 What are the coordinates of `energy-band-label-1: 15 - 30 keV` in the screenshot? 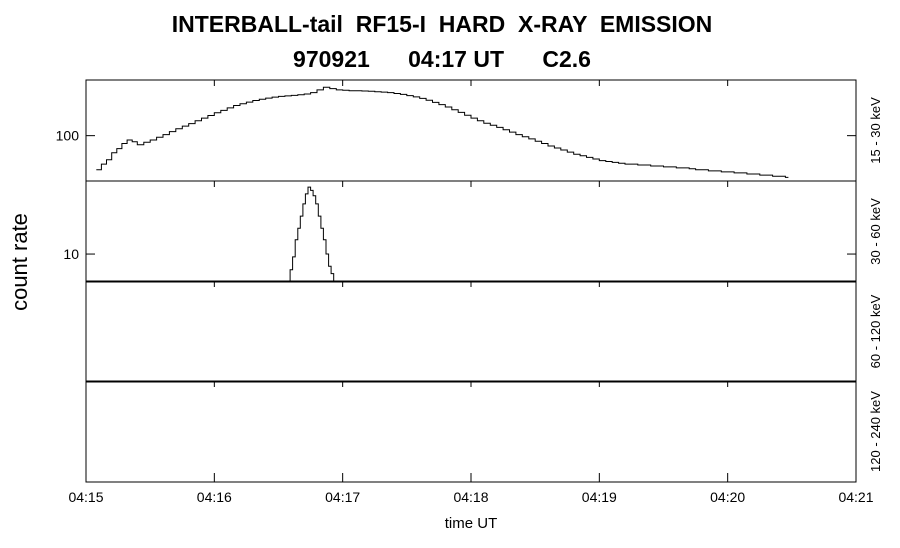 It's located at (875, 130).